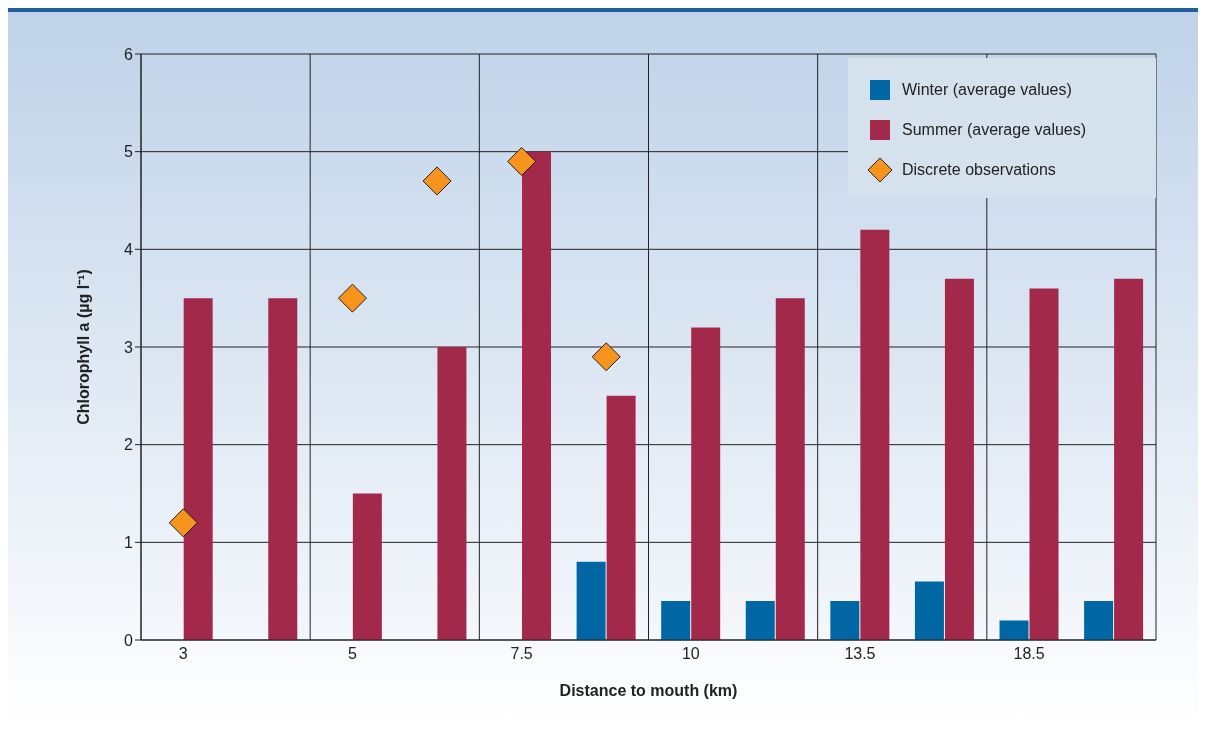 This screenshot has width=1206, height=731. What do you see at coordinates (353, 654) in the screenshot?
I see `x-tick-label: 5` at bounding box center [353, 654].